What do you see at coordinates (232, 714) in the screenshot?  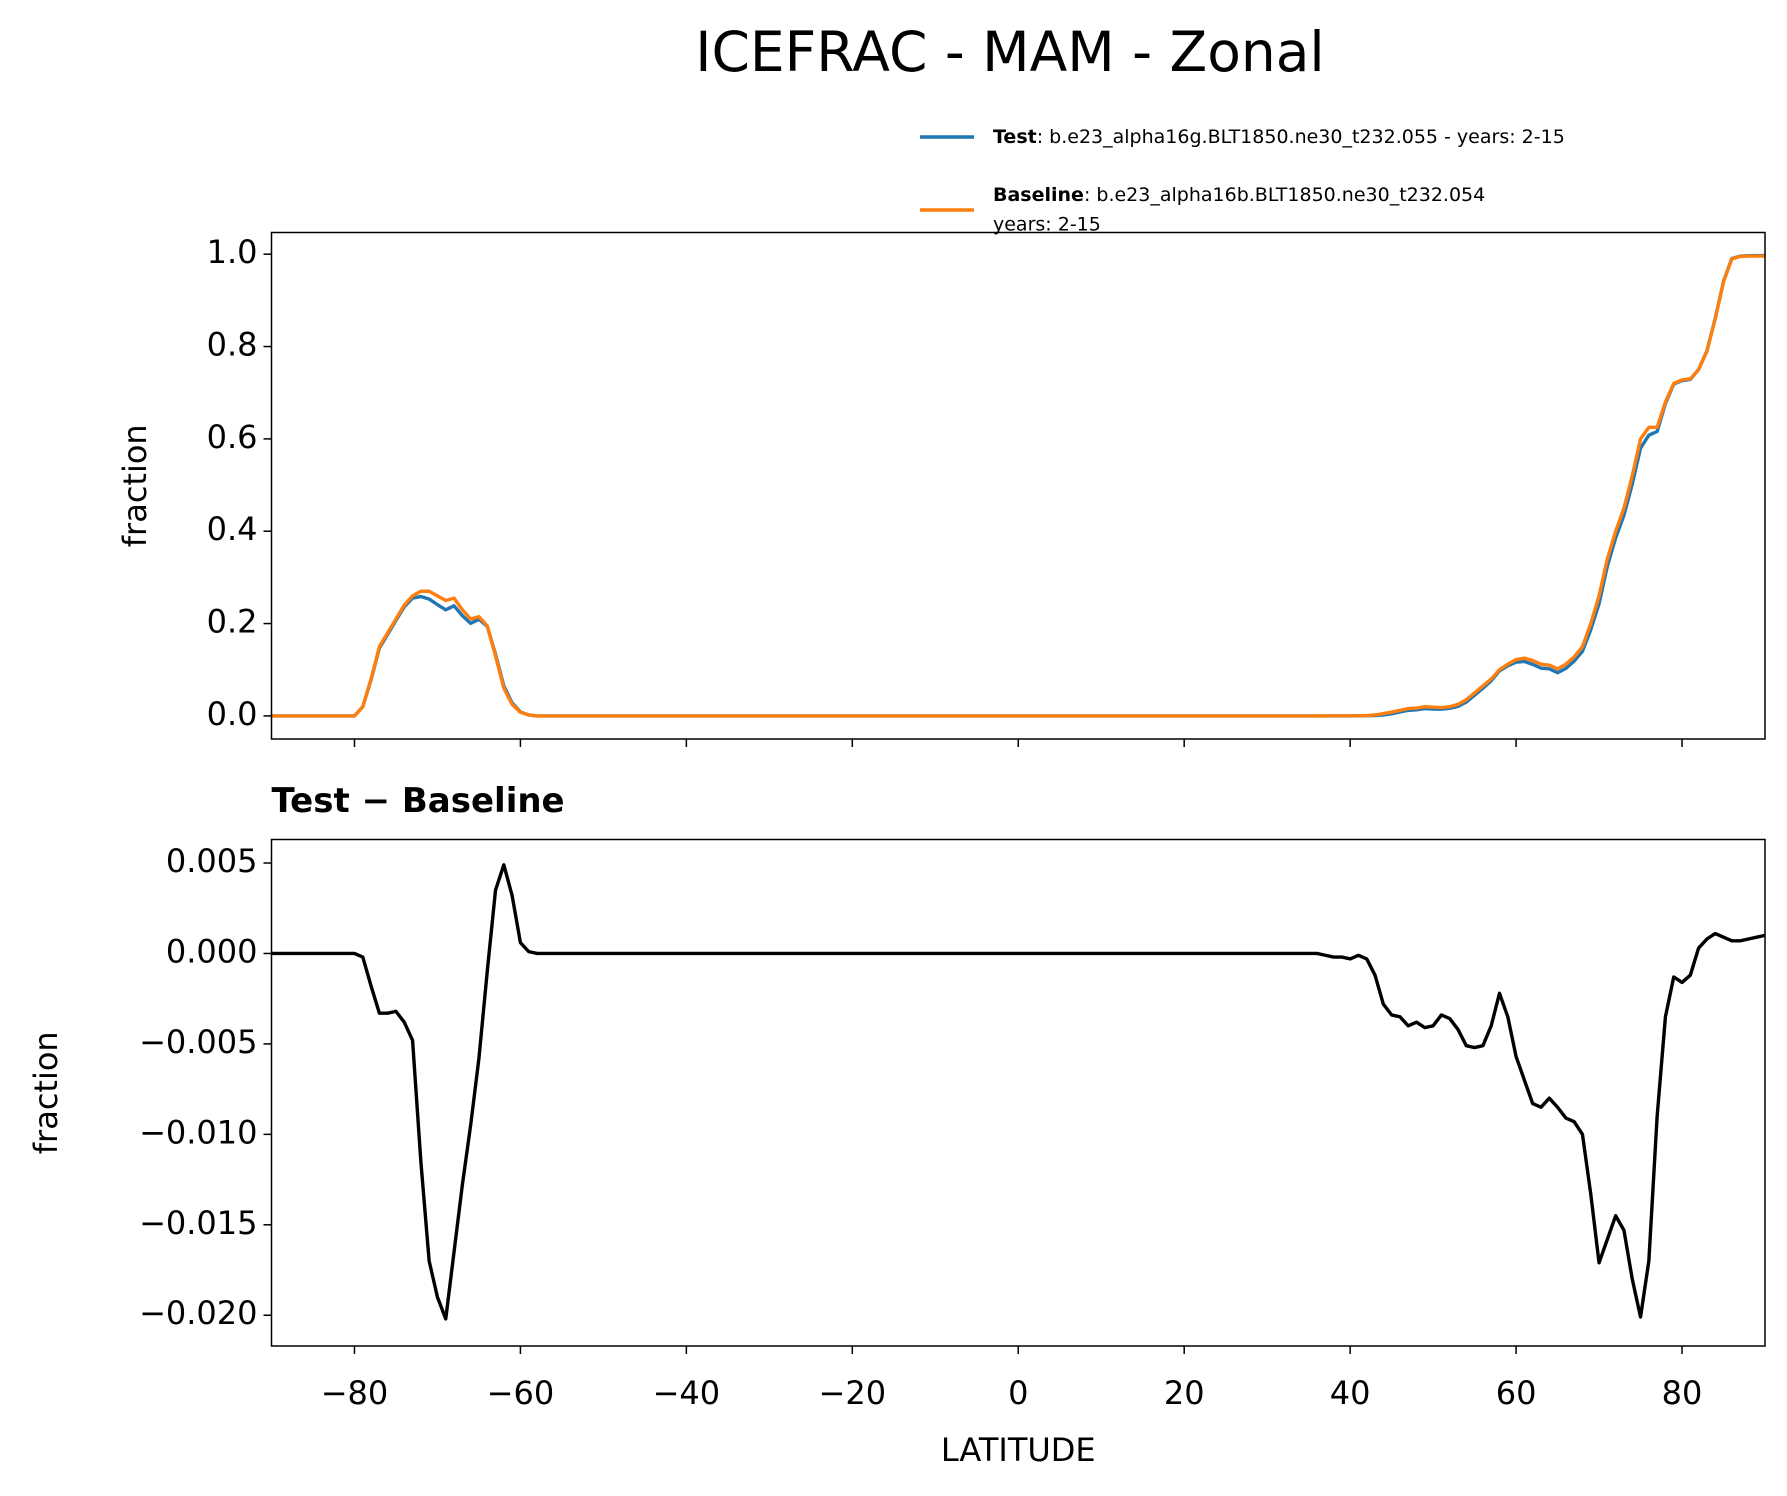 I see `y-tick-label: 0.0` at bounding box center [232, 714].